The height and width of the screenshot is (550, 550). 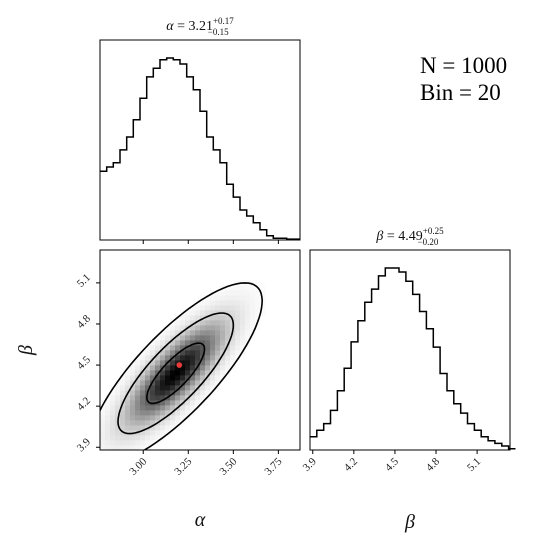 I want to click on beta-x-tick-label: 4.5, so click(x=392, y=464).